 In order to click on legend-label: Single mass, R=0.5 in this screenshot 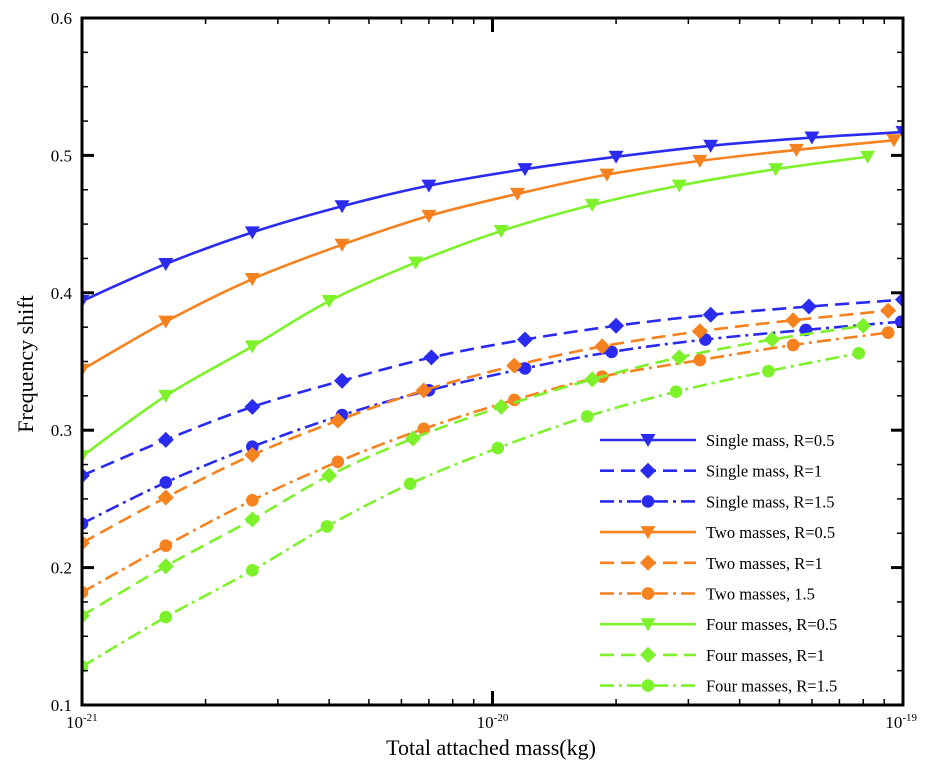, I will do `click(770, 440)`.